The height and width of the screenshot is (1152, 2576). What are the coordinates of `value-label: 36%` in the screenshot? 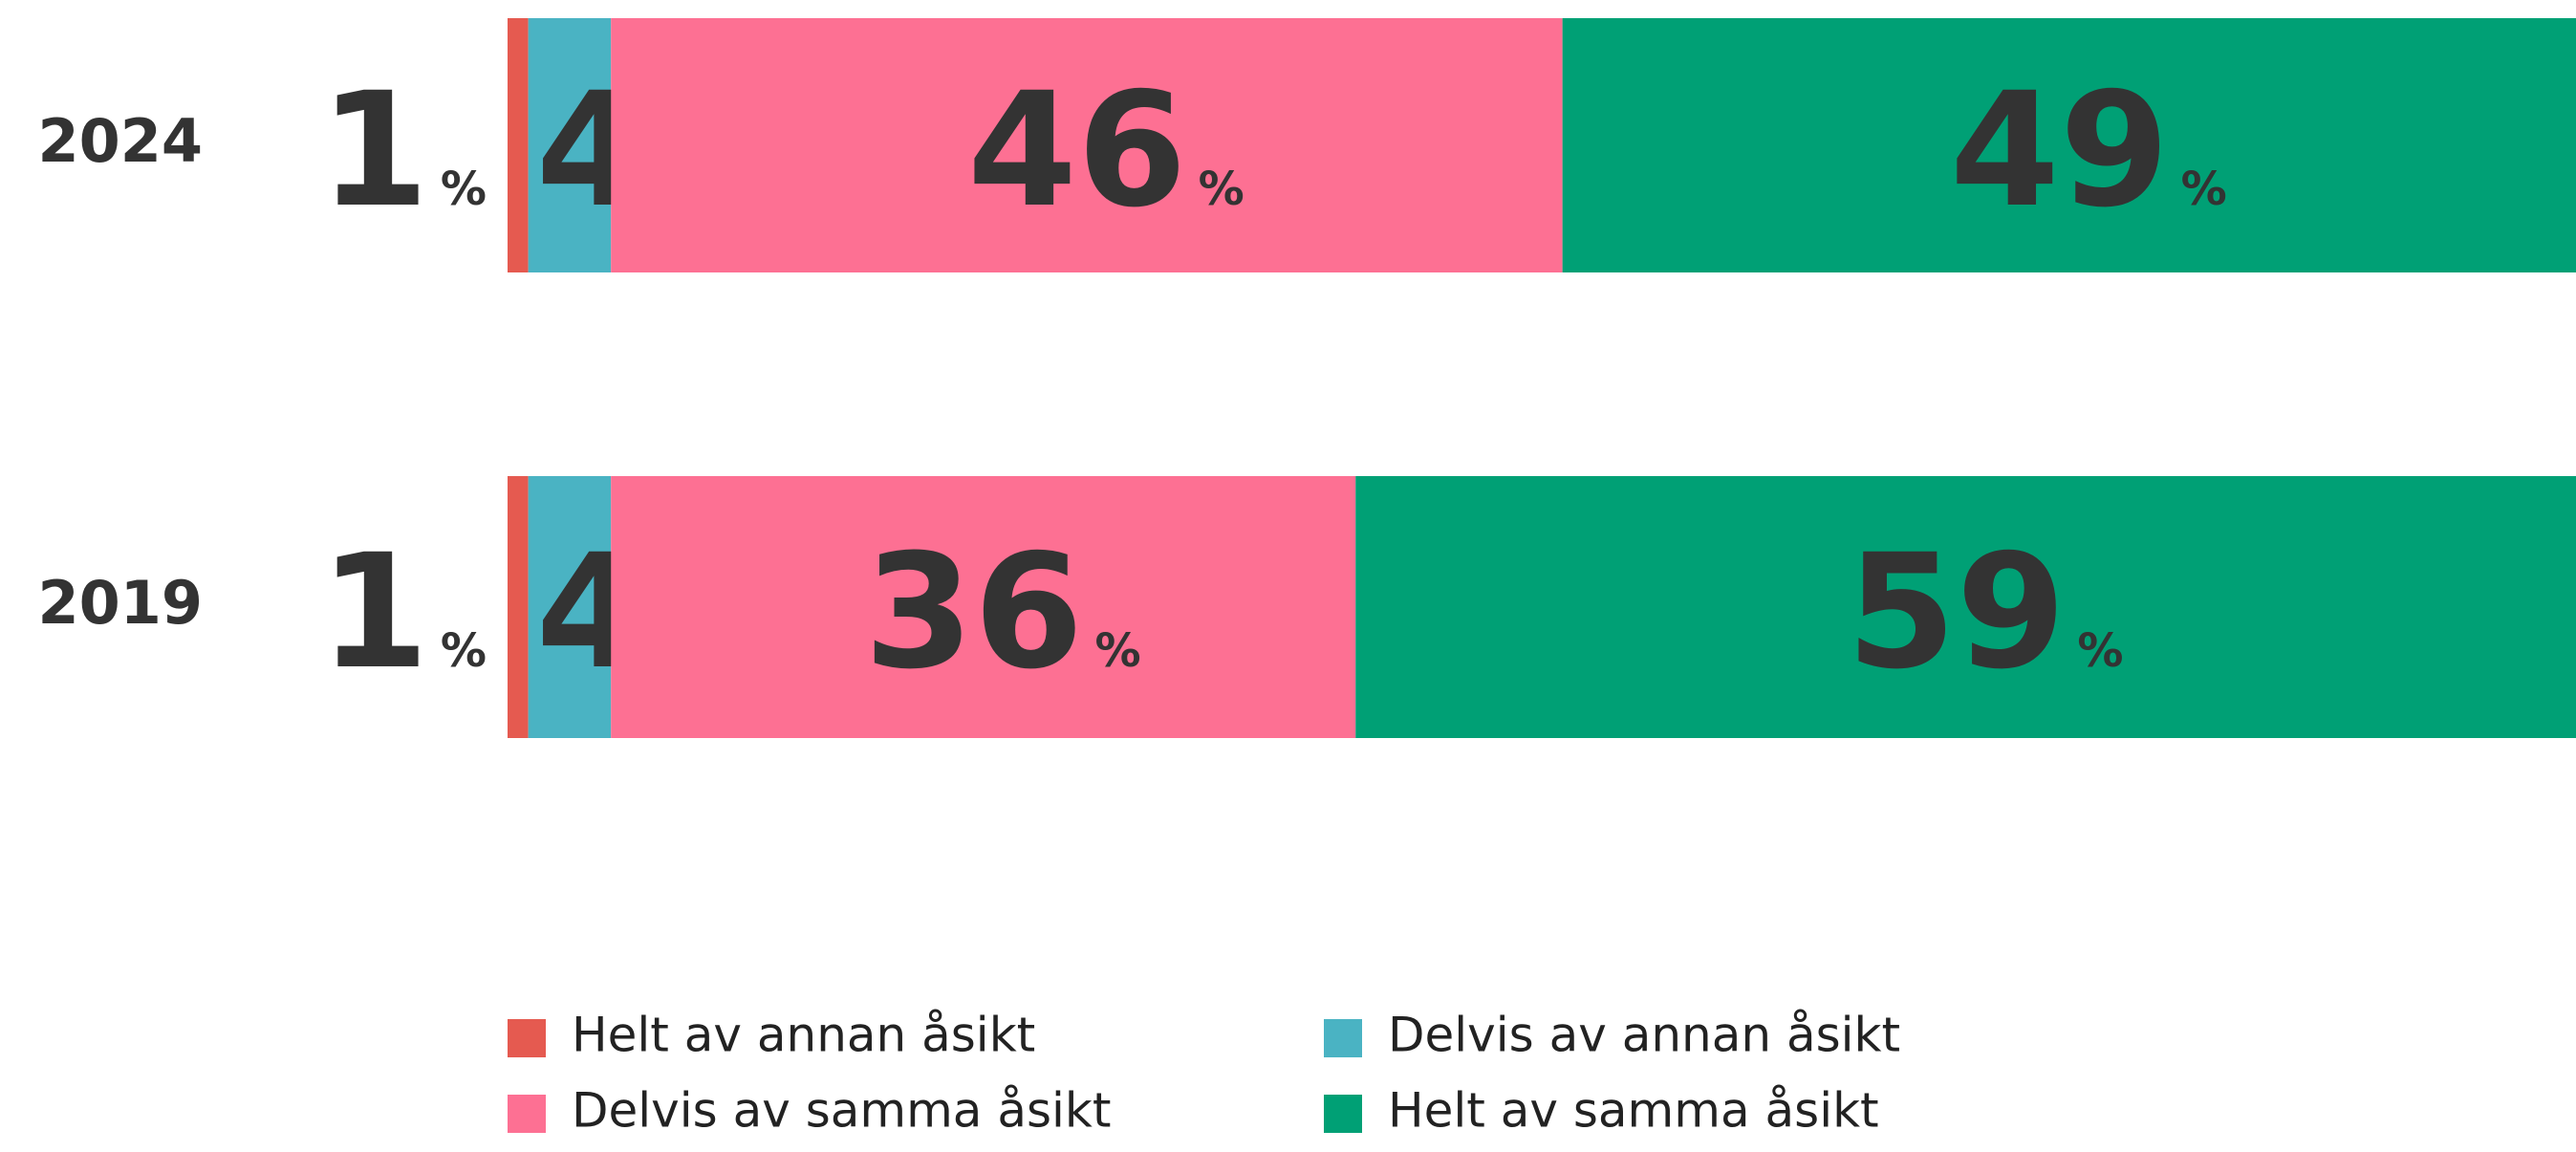 It's located at (1002, 612).